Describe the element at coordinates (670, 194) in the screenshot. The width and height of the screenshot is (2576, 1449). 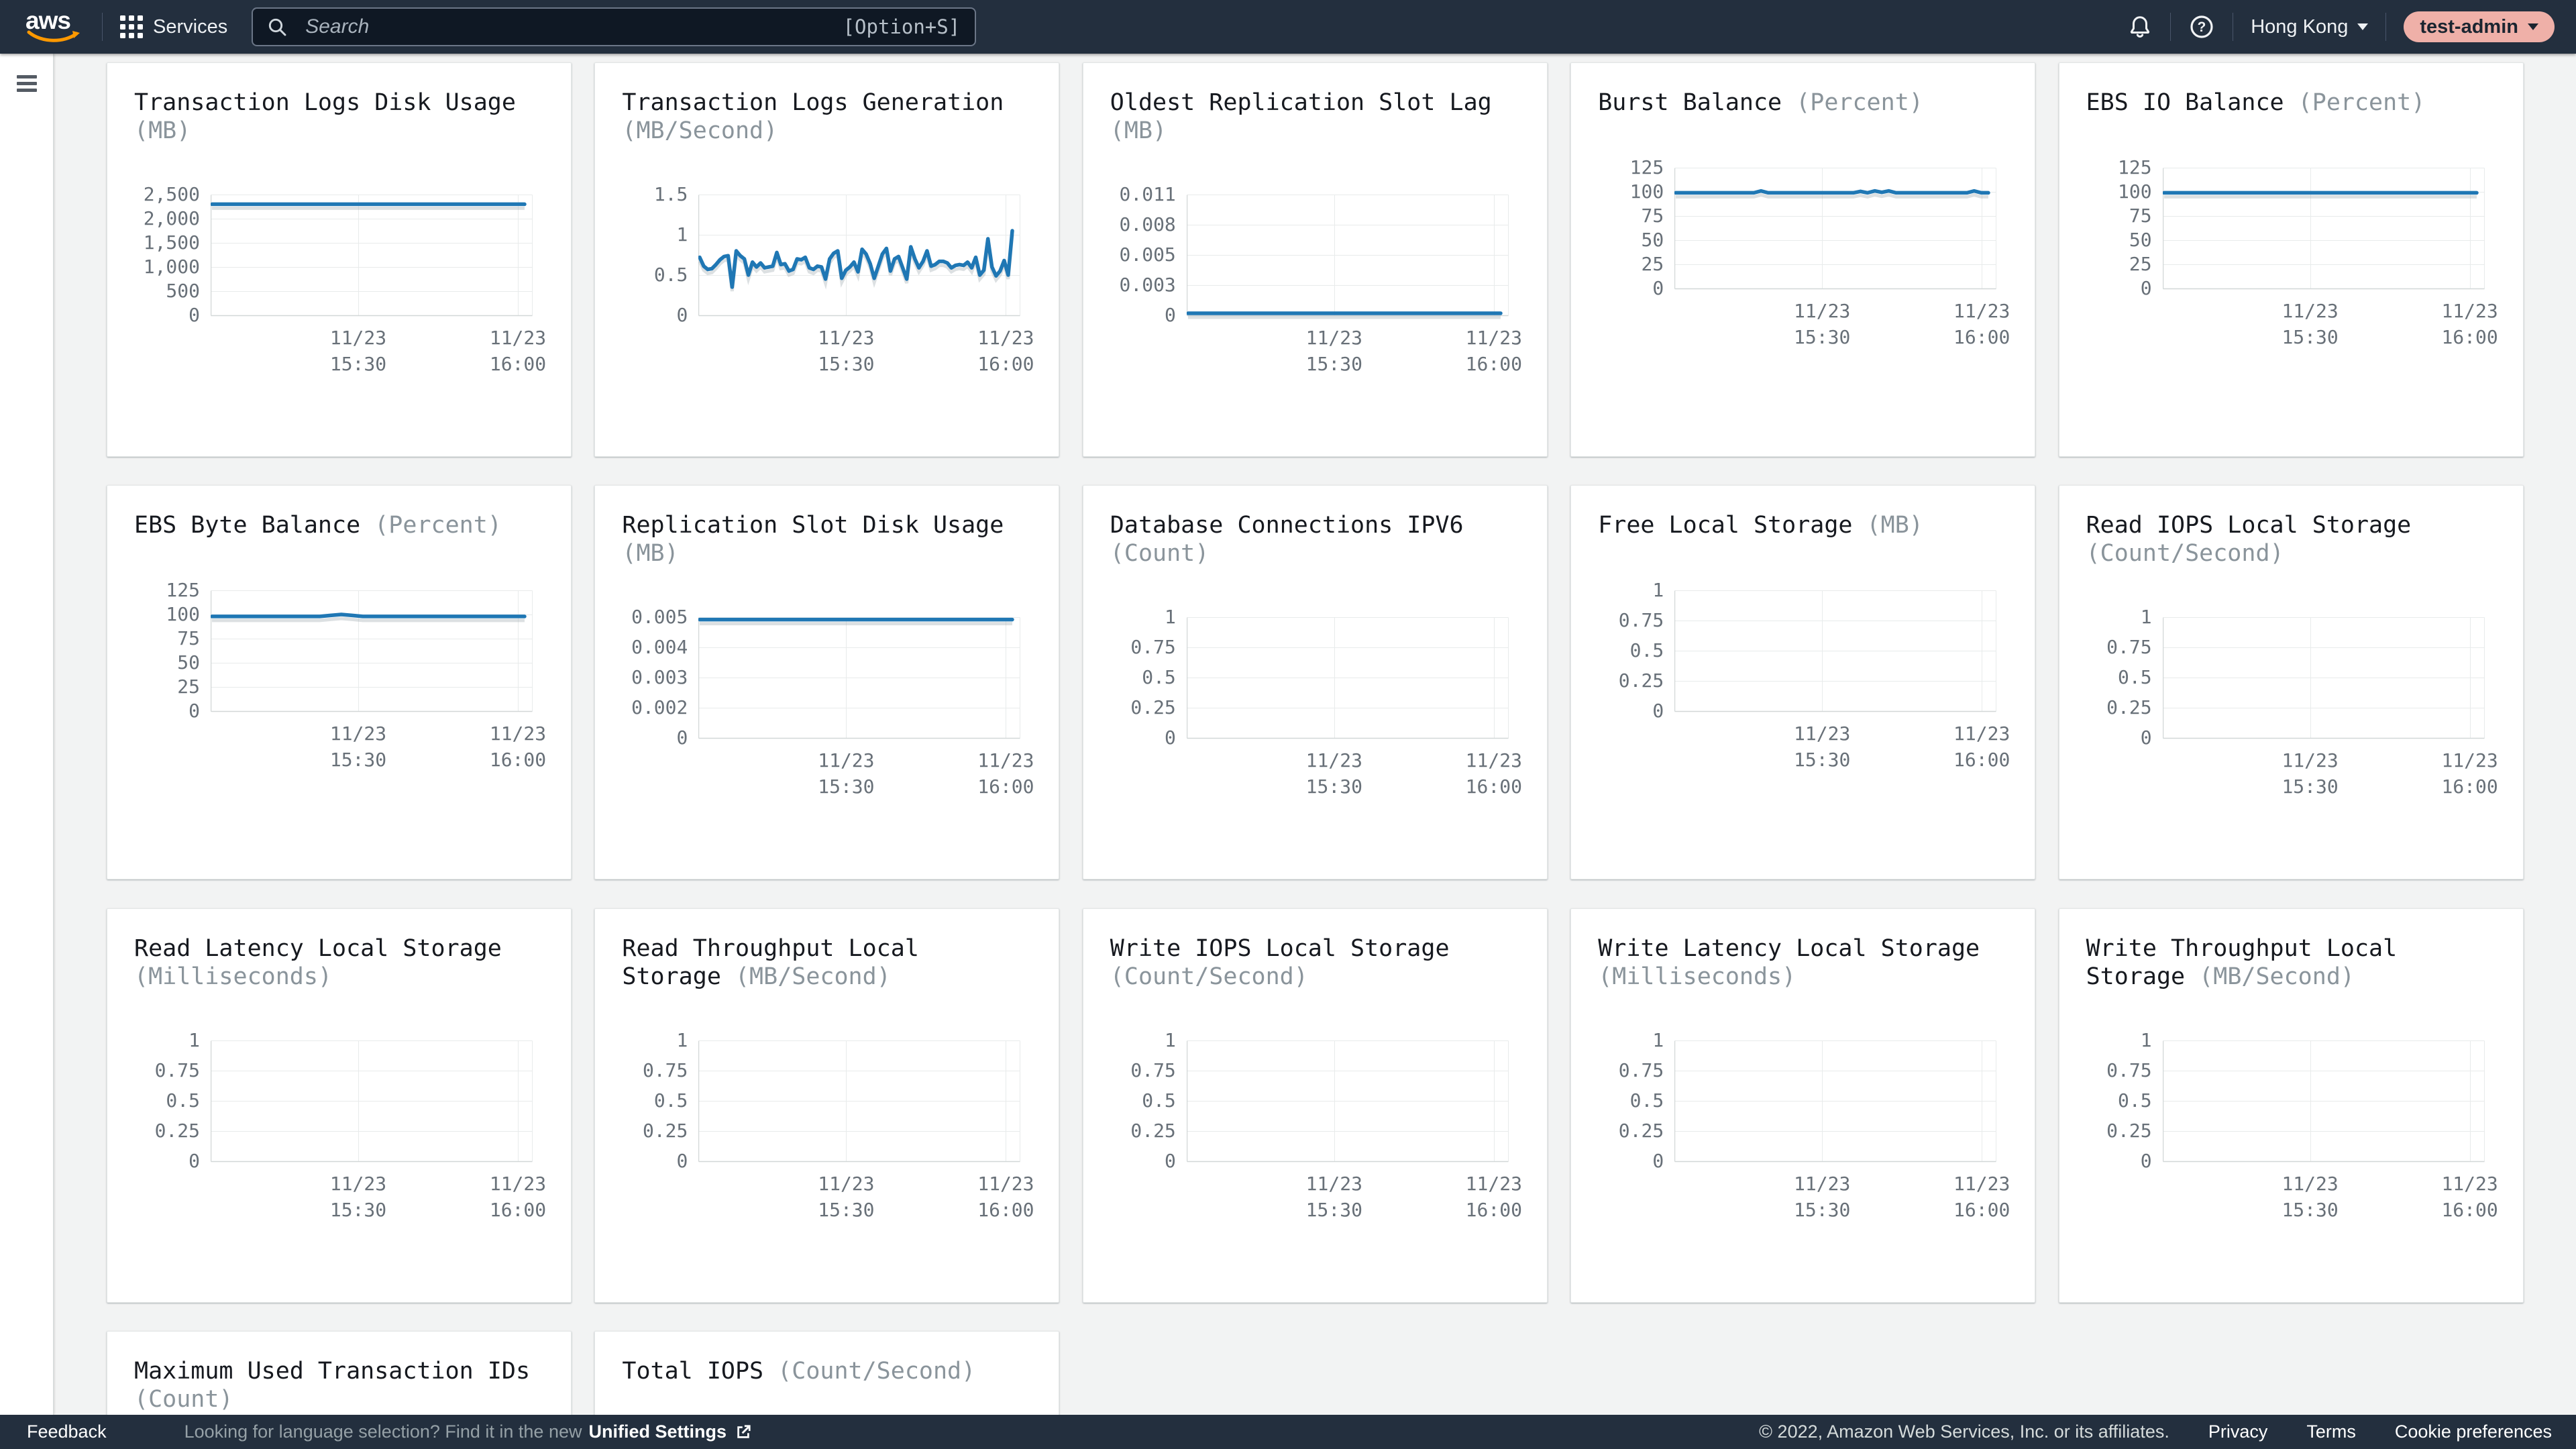
I see `y-tick-label: 1.5` at that location.